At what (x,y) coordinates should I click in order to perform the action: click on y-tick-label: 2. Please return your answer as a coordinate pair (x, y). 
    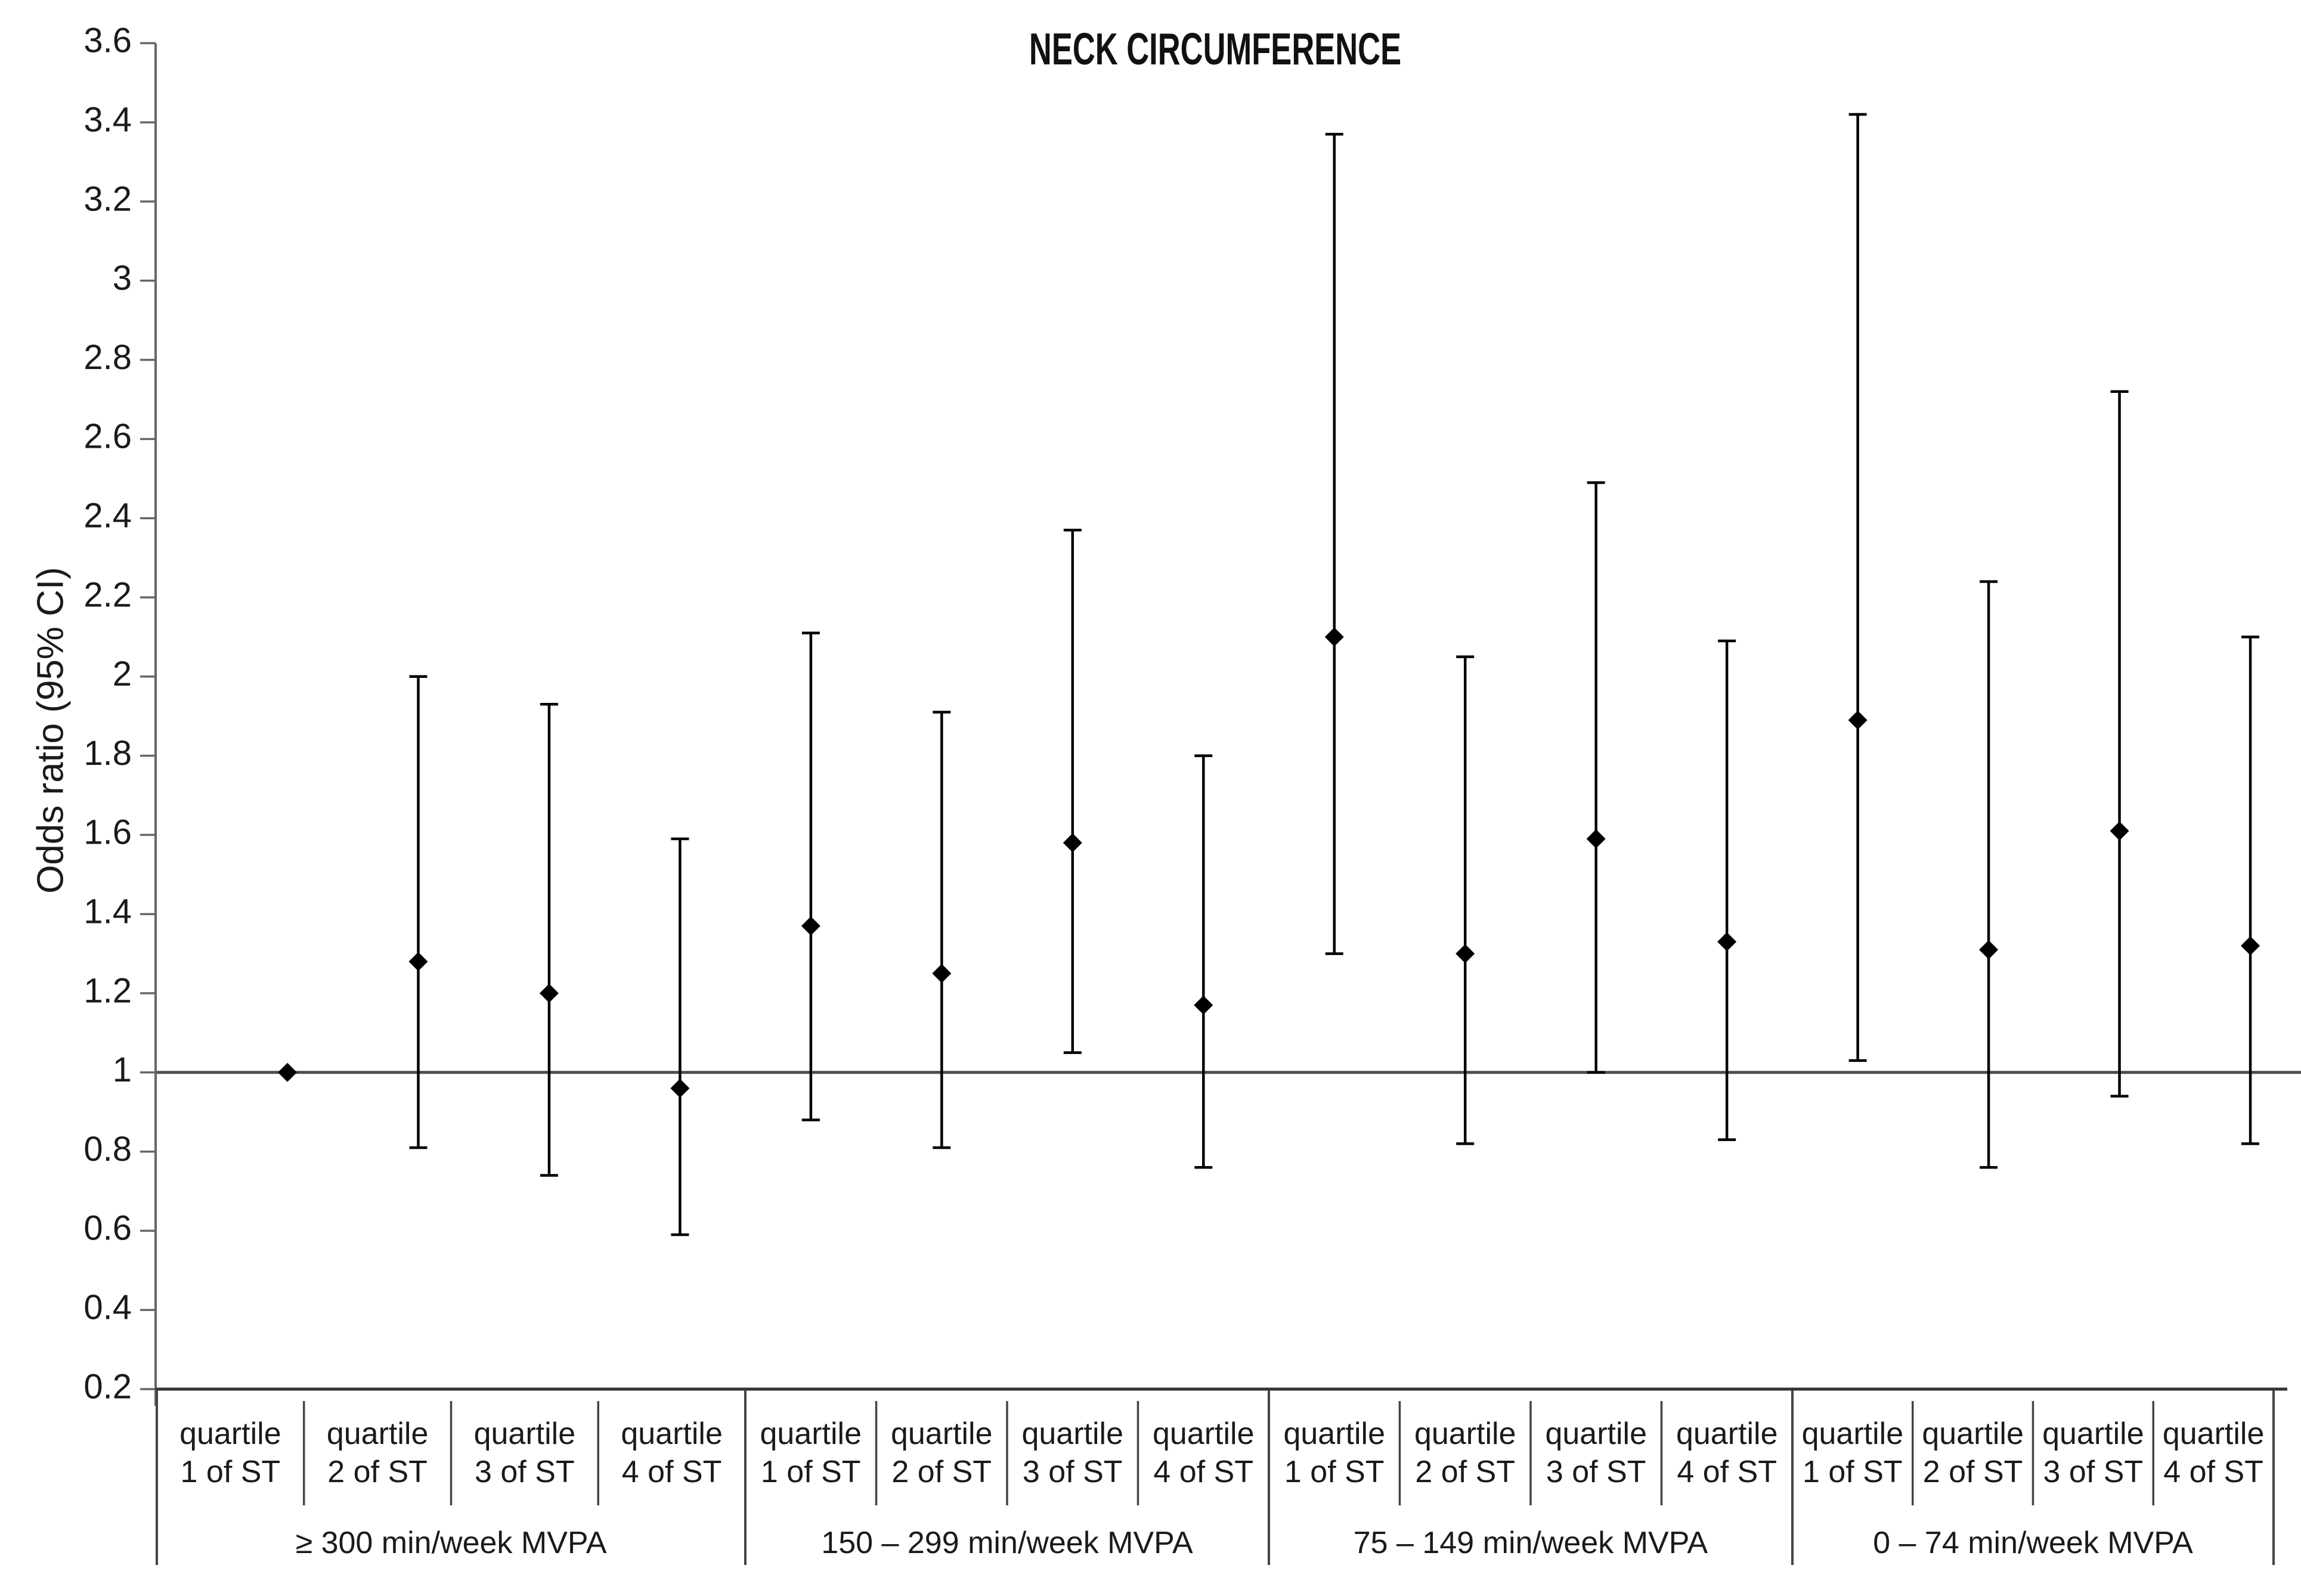
    Looking at the image, I should click on (122, 674).